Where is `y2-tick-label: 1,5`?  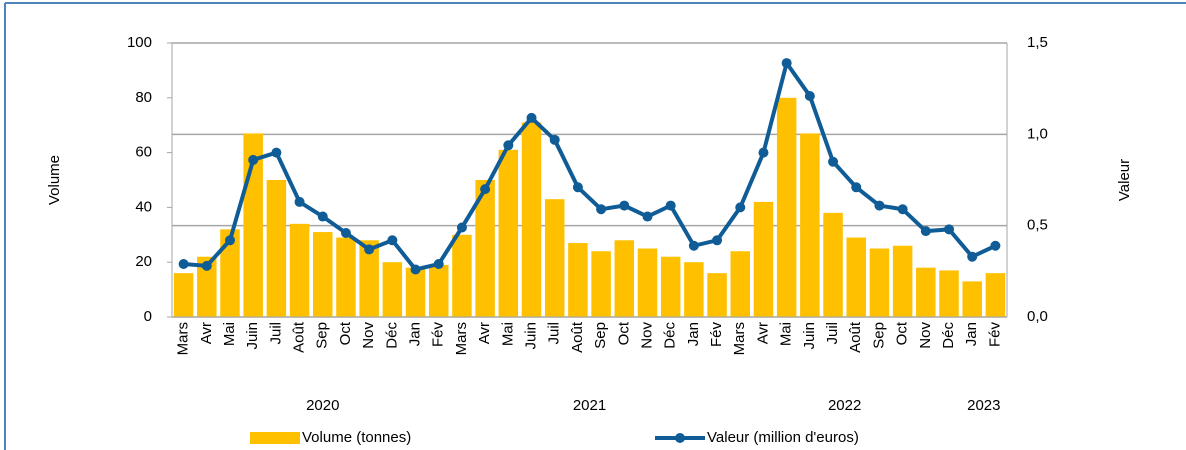
y2-tick-label: 1,5 is located at coordinates (1037, 42).